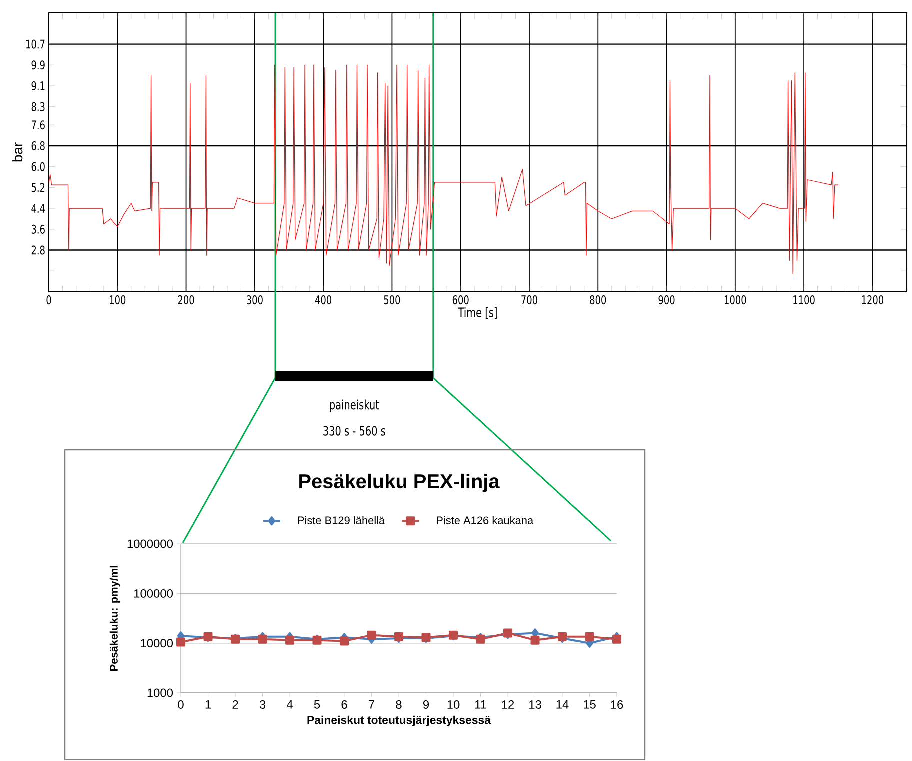  What do you see at coordinates (590, 705) in the screenshot?
I see `x-tick-label: 15` at bounding box center [590, 705].